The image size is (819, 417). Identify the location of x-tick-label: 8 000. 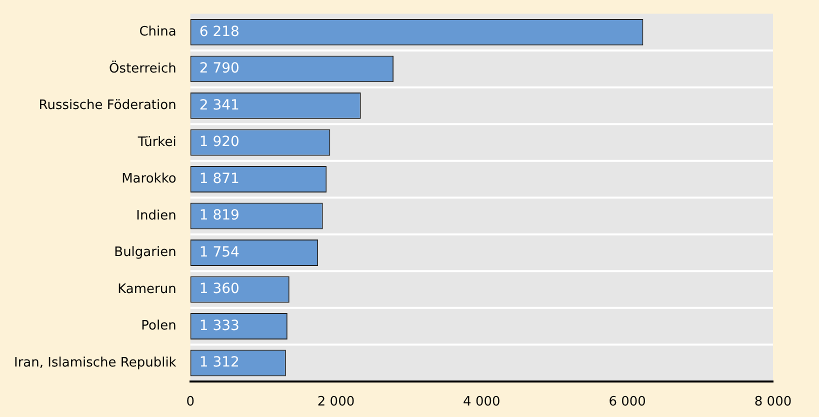
(773, 402).